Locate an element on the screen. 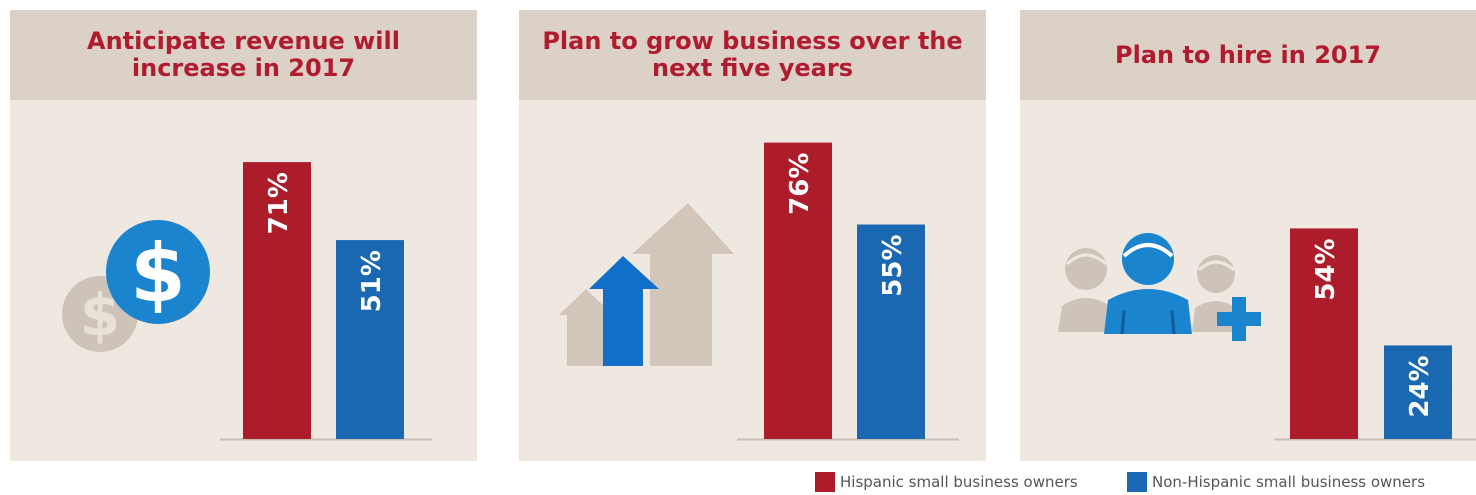 The image size is (1476, 495). legend-swatch-non-hispanic is located at coordinates (1137, 482).